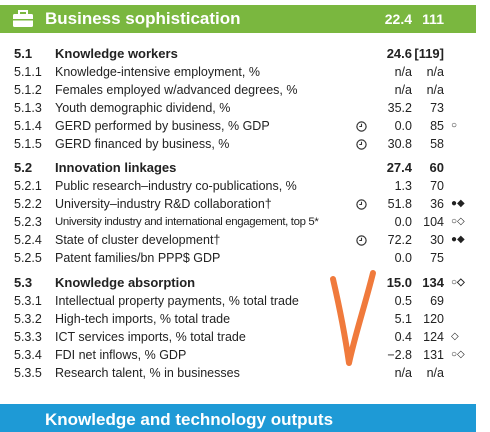 Image resolution: width=490 pixels, height=432 pixels. What do you see at coordinates (28, 126) in the screenshot?
I see `indicator-code: 5.1.4` at bounding box center [28, 126].